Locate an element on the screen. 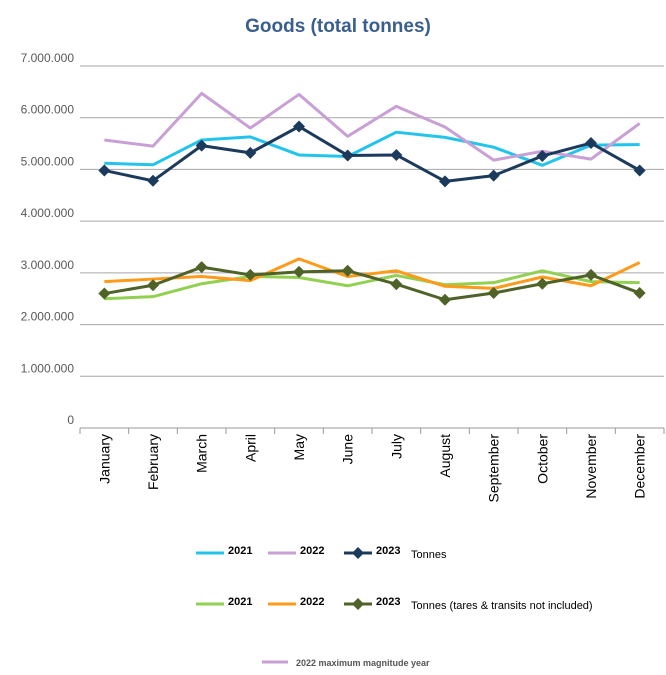 The height and width of the screenshot is (675, 666). y-tick-label: 5.000.000 is located at coordinates (48, 161).